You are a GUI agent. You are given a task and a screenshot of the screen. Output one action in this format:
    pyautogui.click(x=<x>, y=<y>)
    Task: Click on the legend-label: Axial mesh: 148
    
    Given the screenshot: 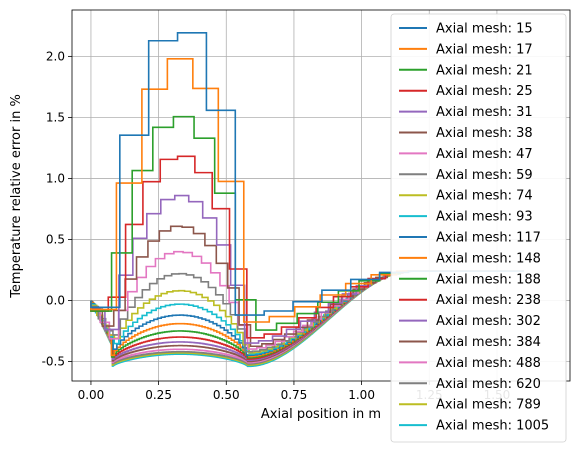 What is the action you would take?
    pyautogui.click(x=488, y=258)
    